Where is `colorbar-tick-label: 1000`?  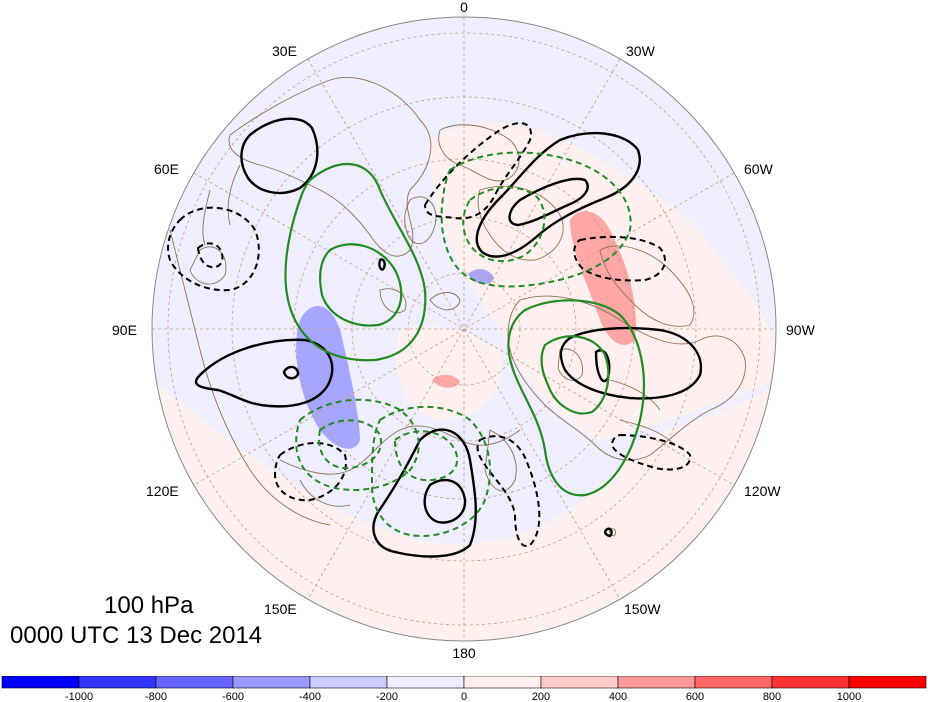
colorbar-tick-label: 1000 is located at coordinates (849, 696).